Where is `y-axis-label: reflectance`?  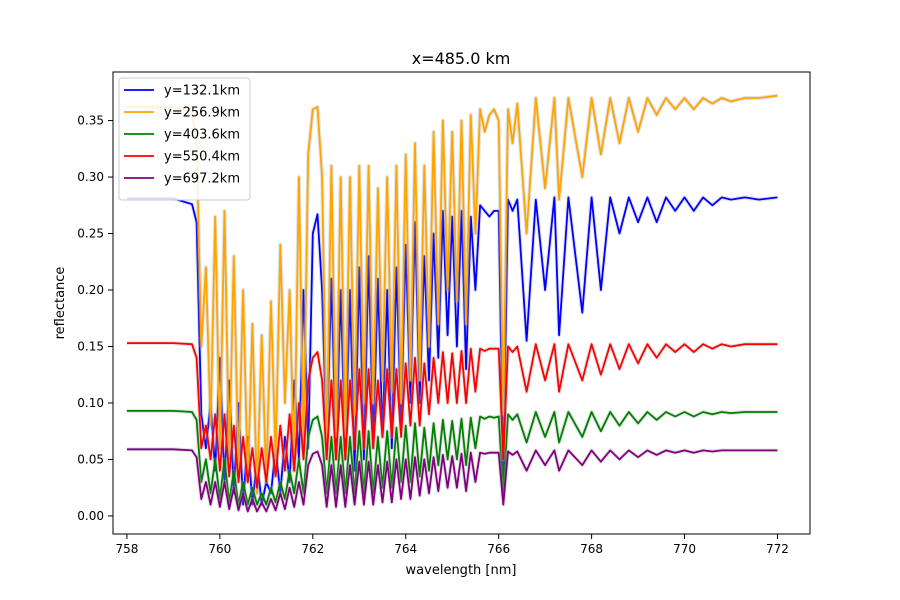 y-axis-label: reflectance is located at coordinates (60, 303).